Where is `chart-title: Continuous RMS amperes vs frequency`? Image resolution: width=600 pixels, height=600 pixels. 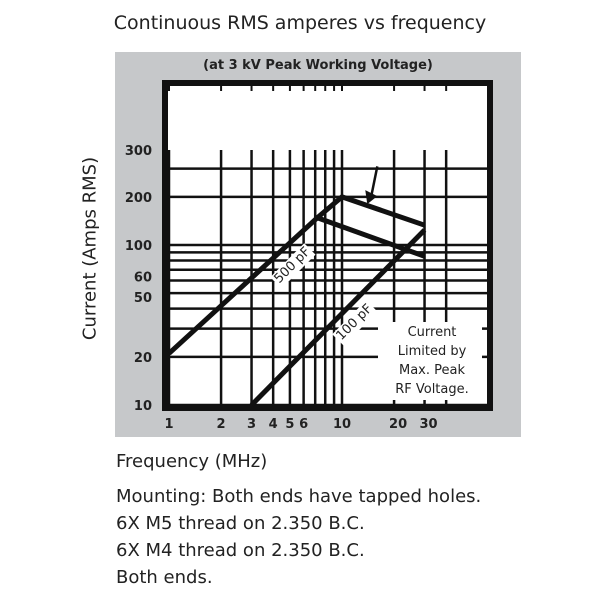
chart-title: Continuous RMS amperes vs frequency is located at coordinates (300, 23).